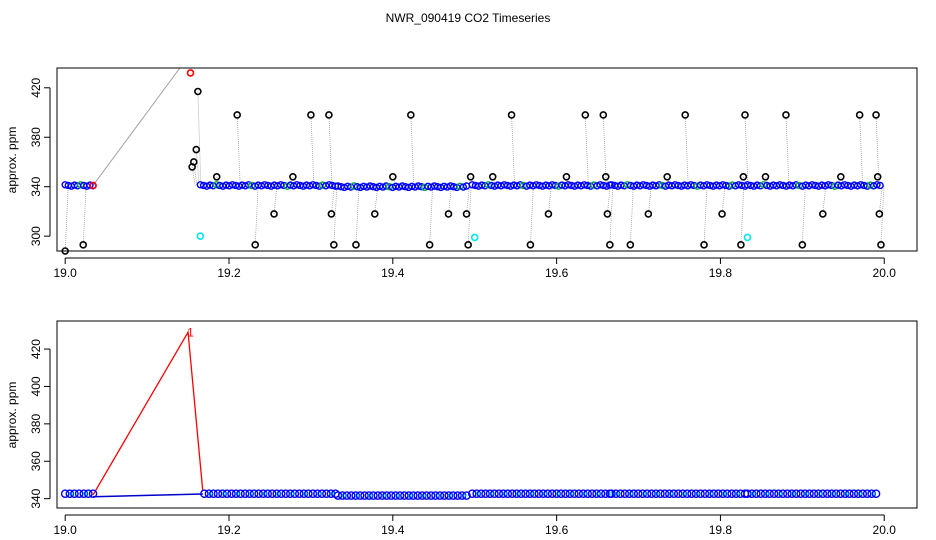  I want to click on x-tick-label: 19.6, so click(557, 530).